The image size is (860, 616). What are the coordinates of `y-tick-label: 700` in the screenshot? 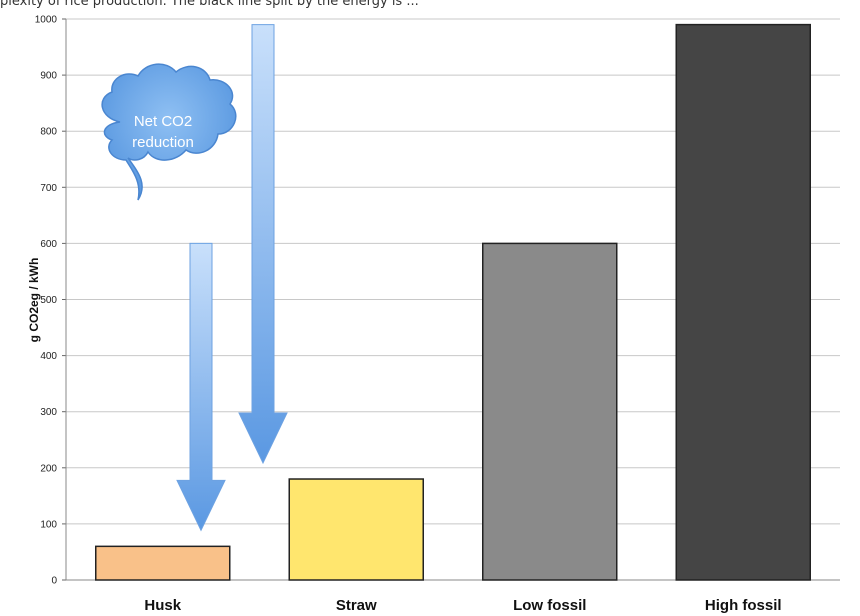 It's located at (48, 188).